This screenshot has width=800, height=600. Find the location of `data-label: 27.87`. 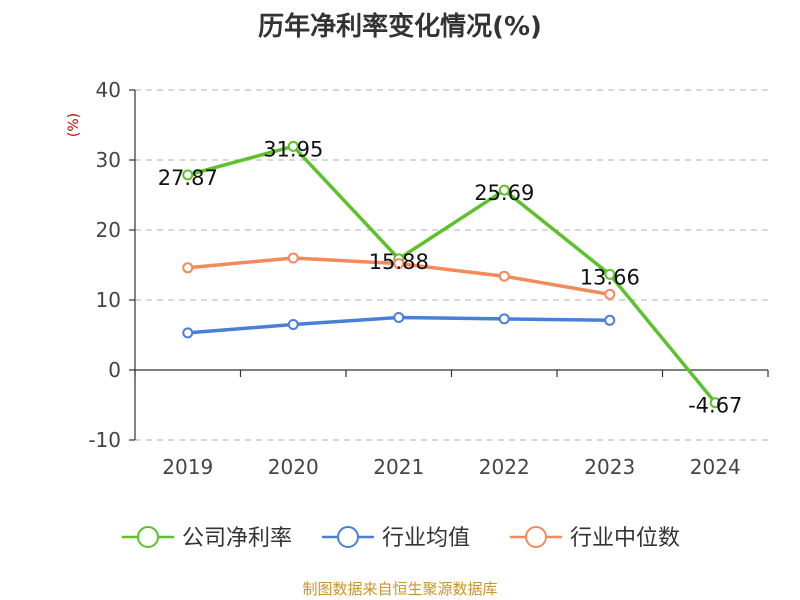

data-label: 27.87 is located at coordinates (188, 178).